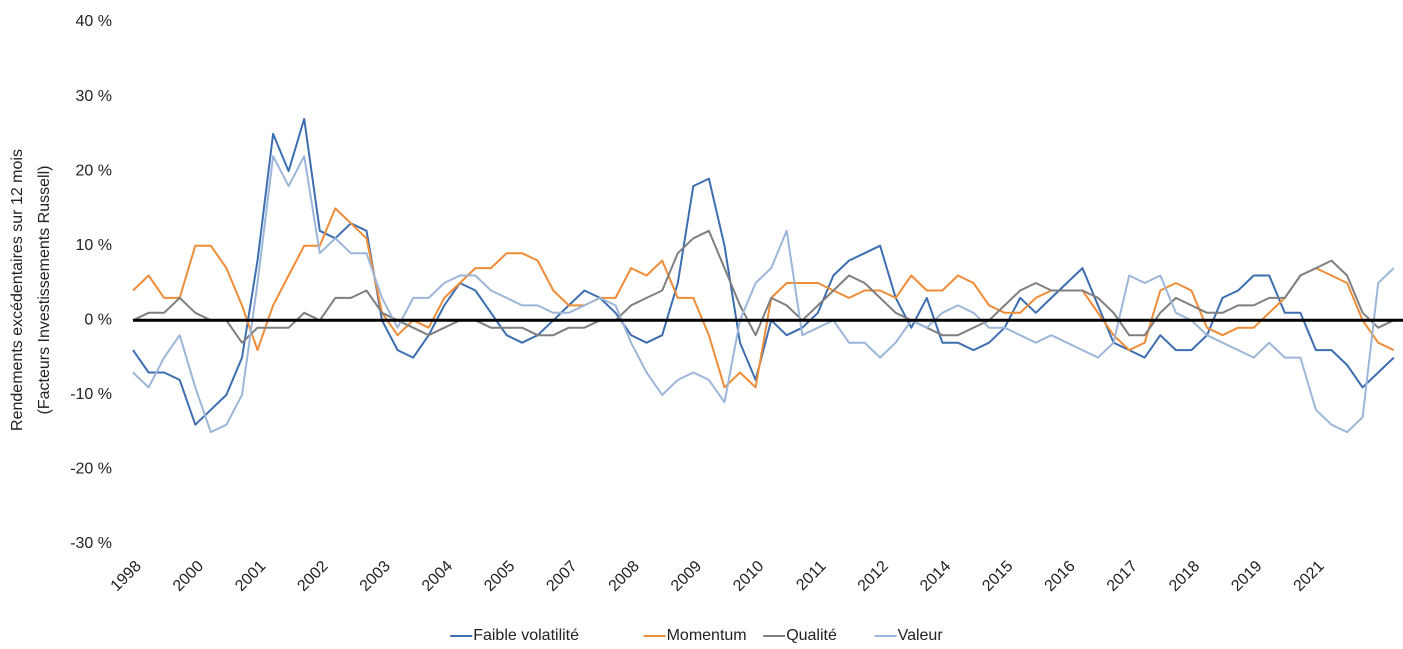 The image size is (1403, 649). What do you see at coordinates (437, 576) in the screenshot?
I see `x-tick-label: 2004` at bounding box center [437, 576].